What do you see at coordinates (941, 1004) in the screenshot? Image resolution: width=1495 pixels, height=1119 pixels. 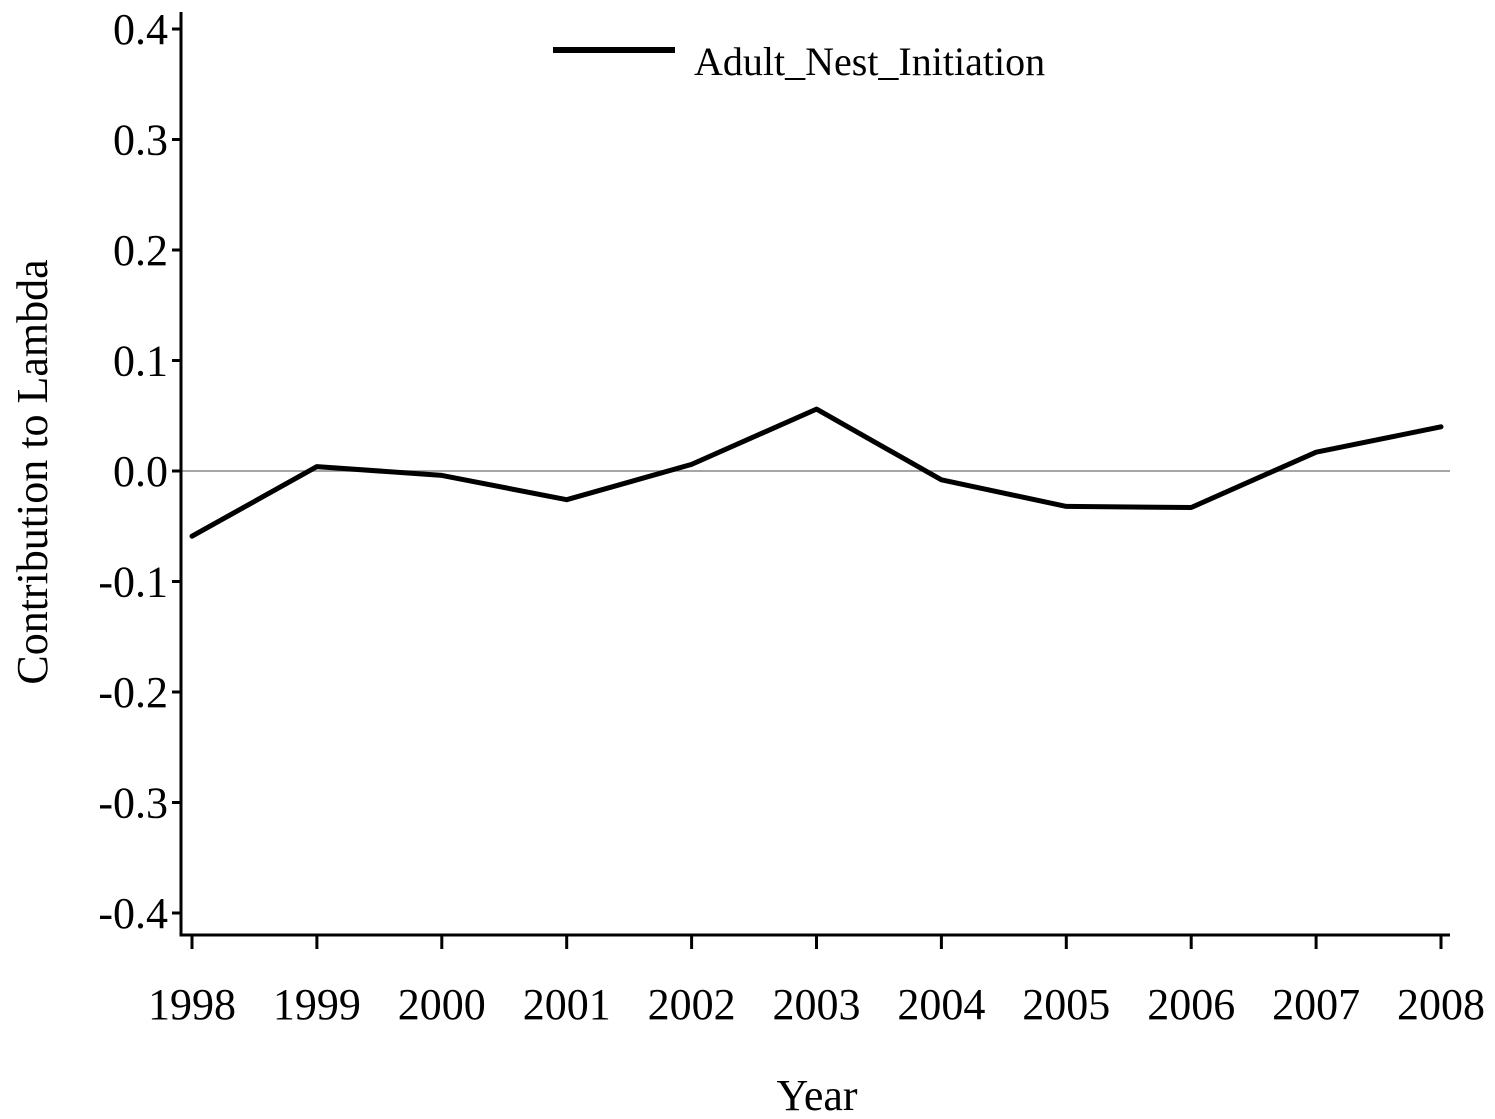 I see `x-tick-label: 2004` at bounding box center [941, 1004].